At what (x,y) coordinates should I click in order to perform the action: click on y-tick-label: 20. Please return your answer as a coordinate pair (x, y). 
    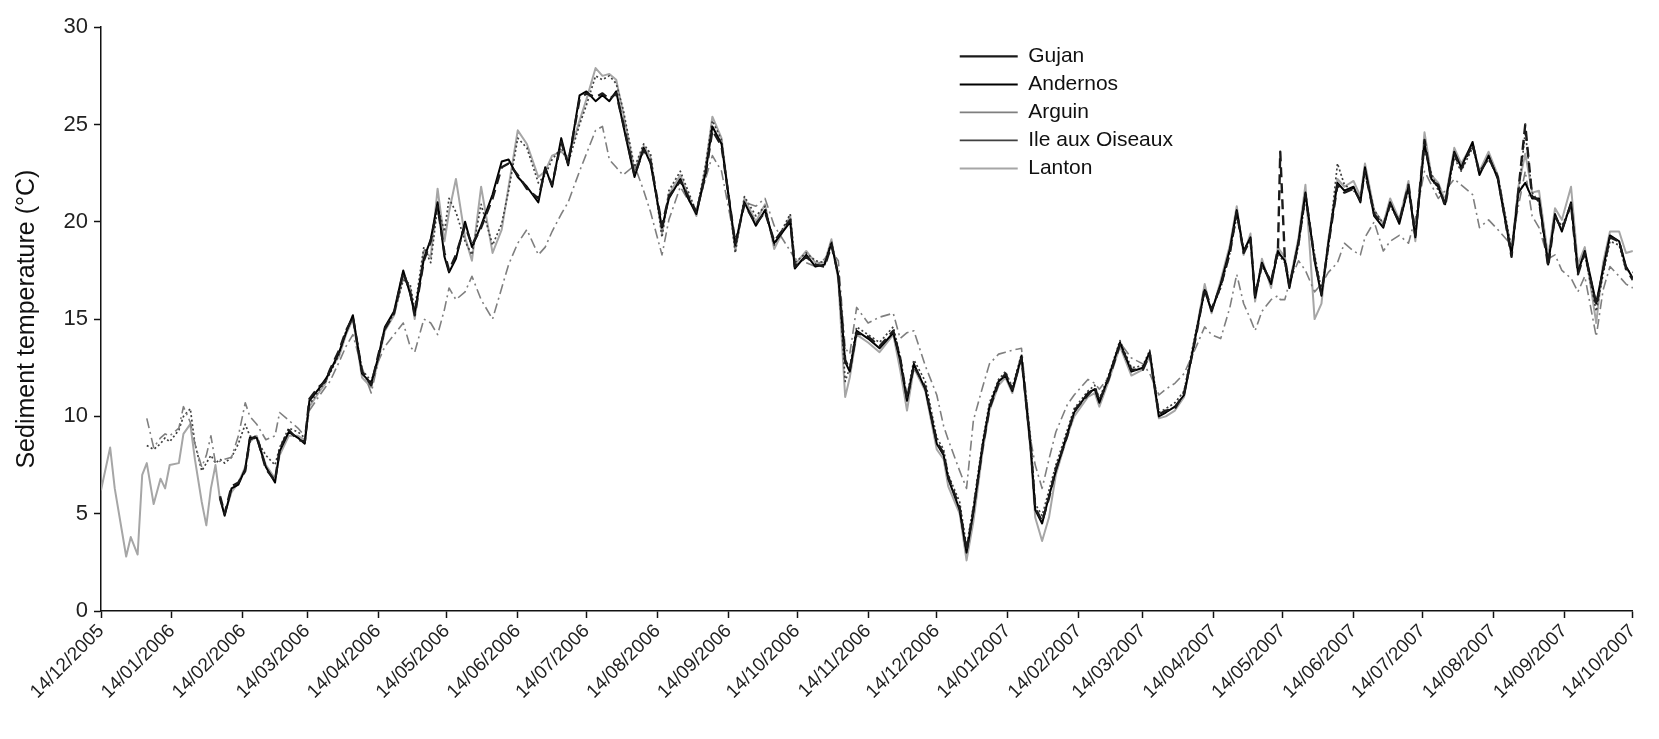
    Looking at the image, I should click on (75, 220).